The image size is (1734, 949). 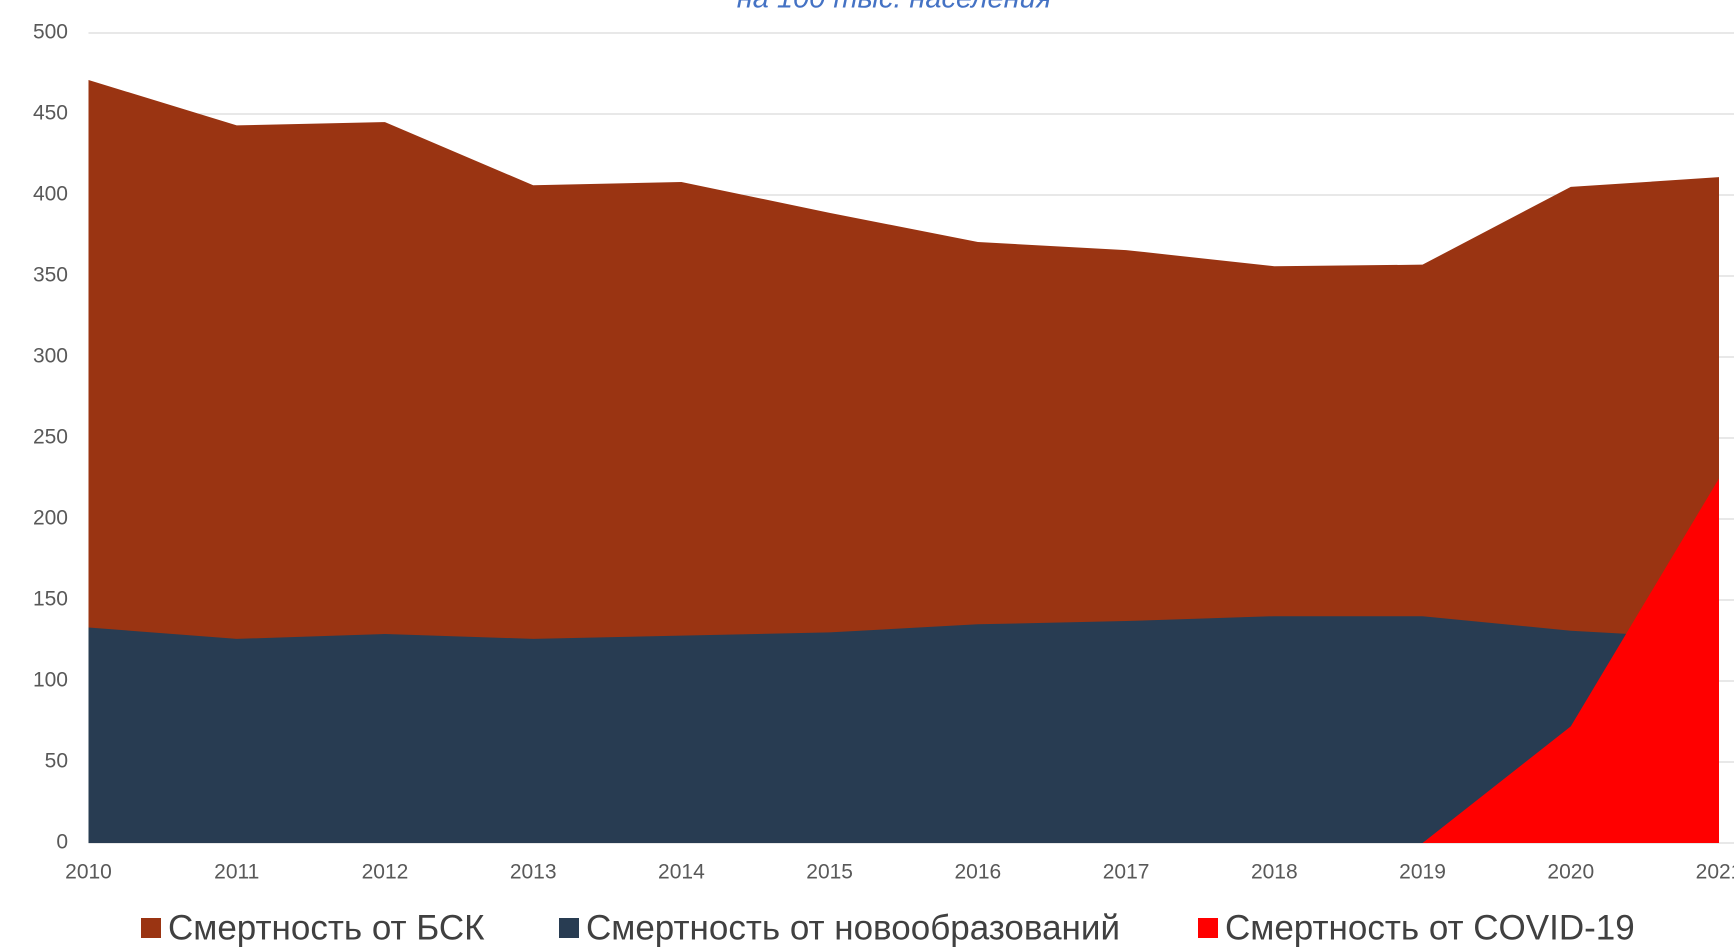 What do you see at coordinates (50, 356) in the screenshot?
I see `y-tick-label: 300` at bounding box center [50, 356].